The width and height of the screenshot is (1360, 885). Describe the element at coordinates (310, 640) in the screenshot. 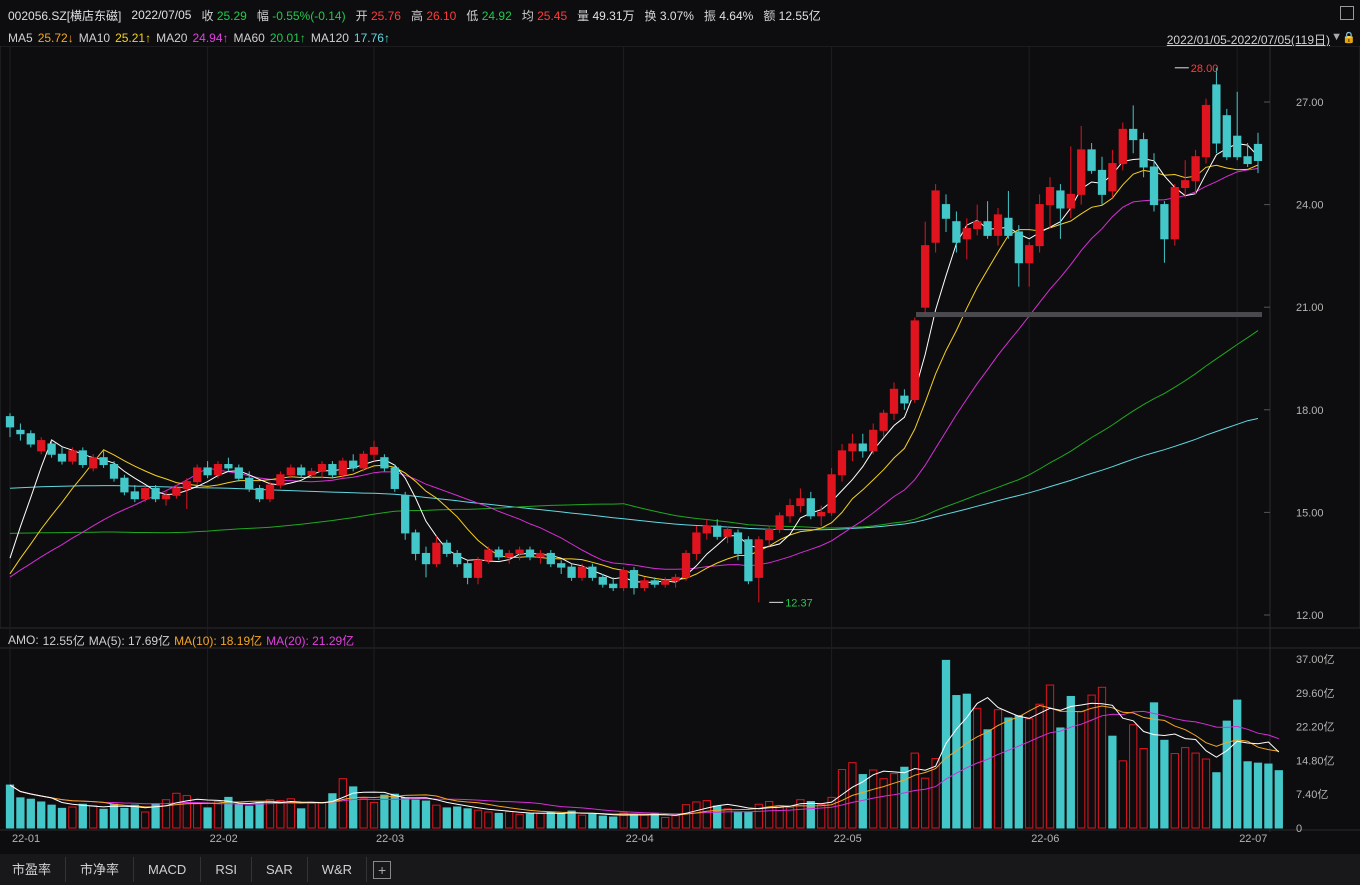

I see `amo-ma20: MA(20): 21.29亿` at that location.